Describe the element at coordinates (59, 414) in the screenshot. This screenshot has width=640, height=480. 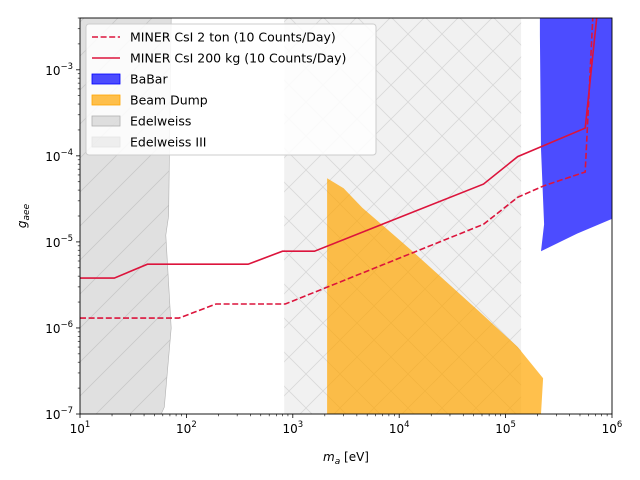
I see `y-tick-label: 10⁻⁷` at that location.